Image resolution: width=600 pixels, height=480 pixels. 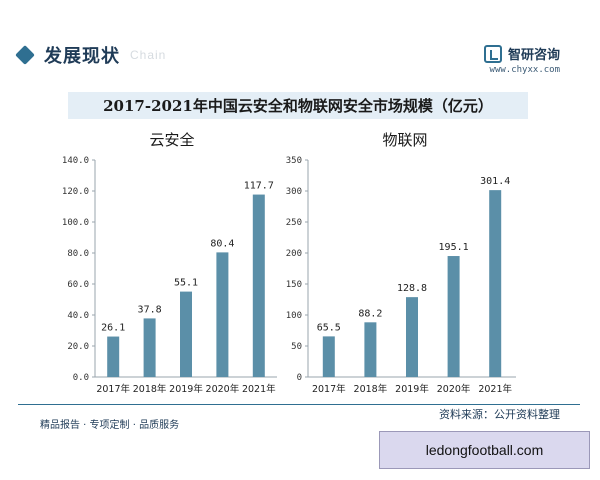 I want to click on section-title: 发展现状, so click(x=82, y=56).